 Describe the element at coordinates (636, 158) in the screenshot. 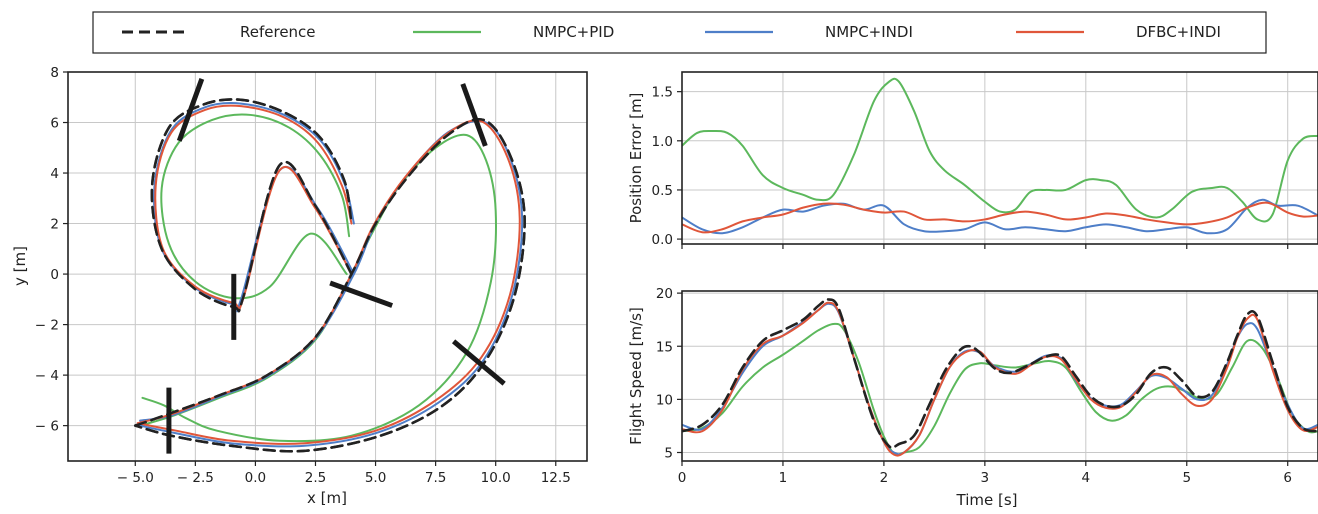

I see `position-error-y-axis-label: Position Error [m]` at that location.